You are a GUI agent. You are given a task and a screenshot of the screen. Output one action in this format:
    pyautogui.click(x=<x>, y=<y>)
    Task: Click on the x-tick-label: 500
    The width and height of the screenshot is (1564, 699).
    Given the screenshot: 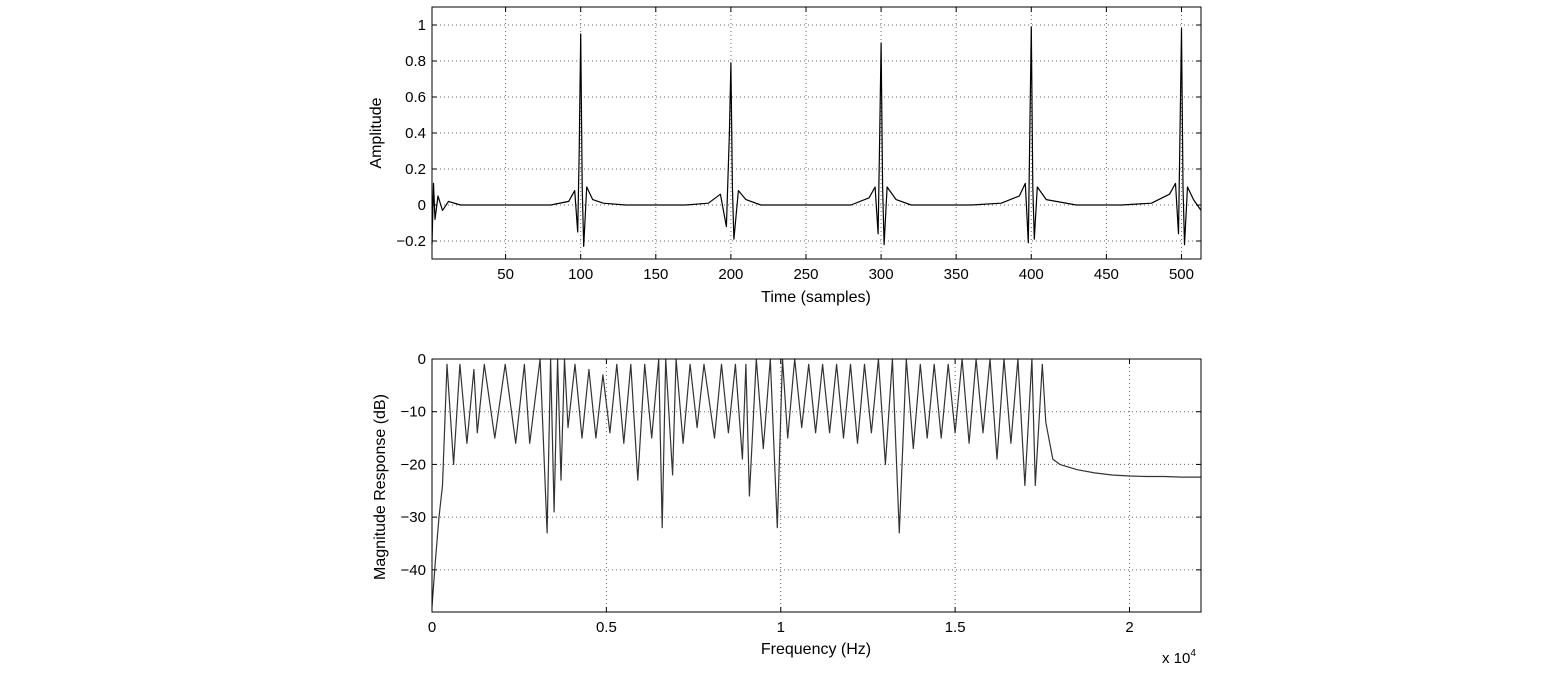 What is the action you would take?
    pyautogui.click(x=1181, y=274)
    